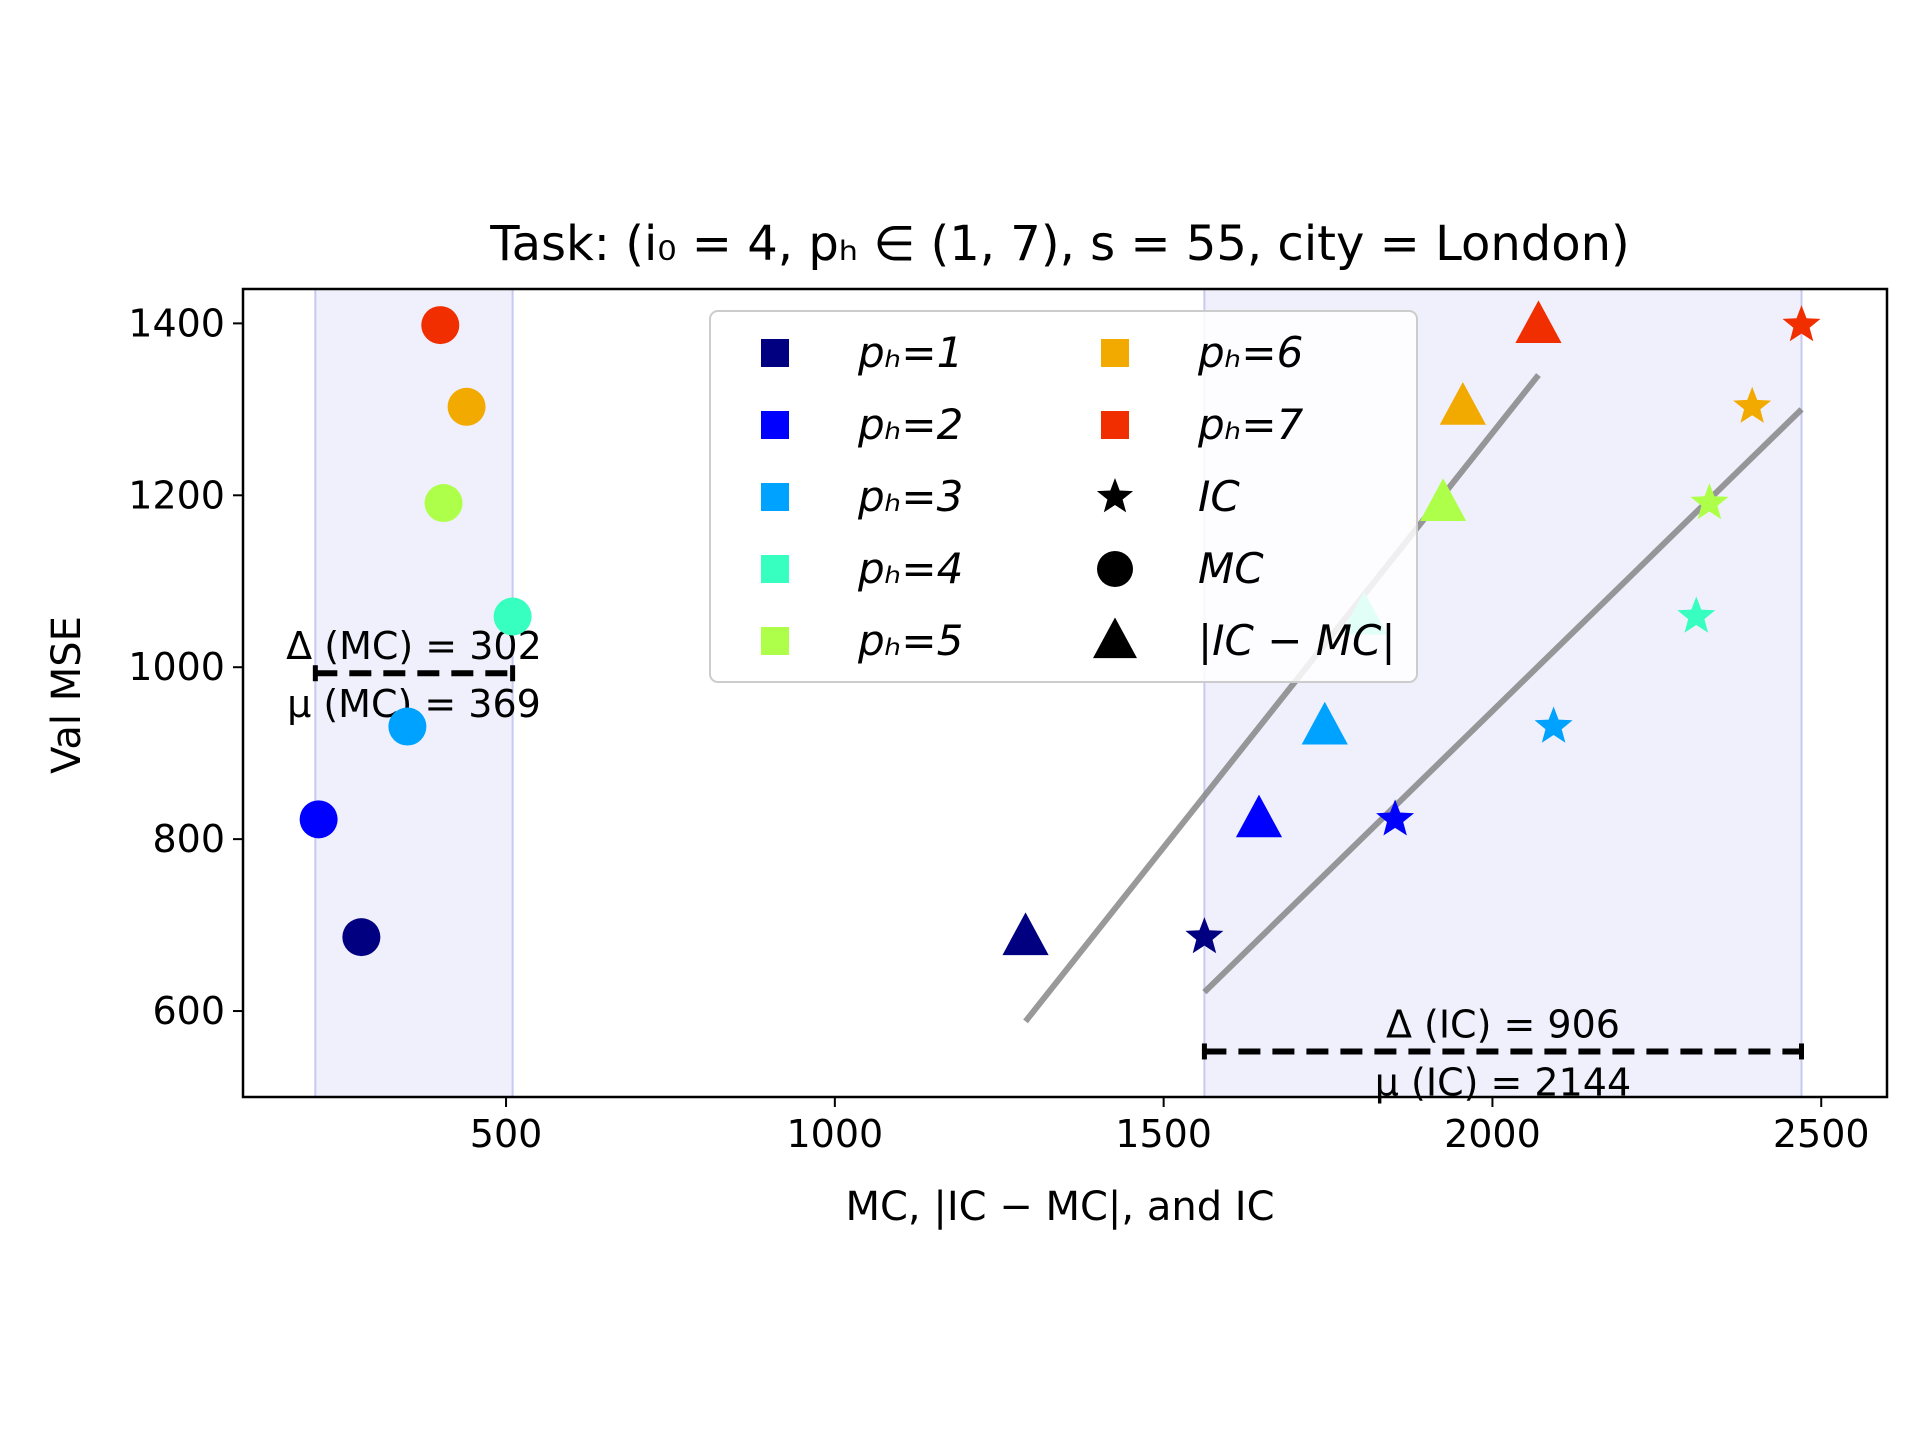 Image resolution: width=1920 pixels, height=1440 pixels. Describe the element at coordinates (1503, 1024) in the screenshot. I see `range-delta-label: Δ (IC) = 906` at that location.